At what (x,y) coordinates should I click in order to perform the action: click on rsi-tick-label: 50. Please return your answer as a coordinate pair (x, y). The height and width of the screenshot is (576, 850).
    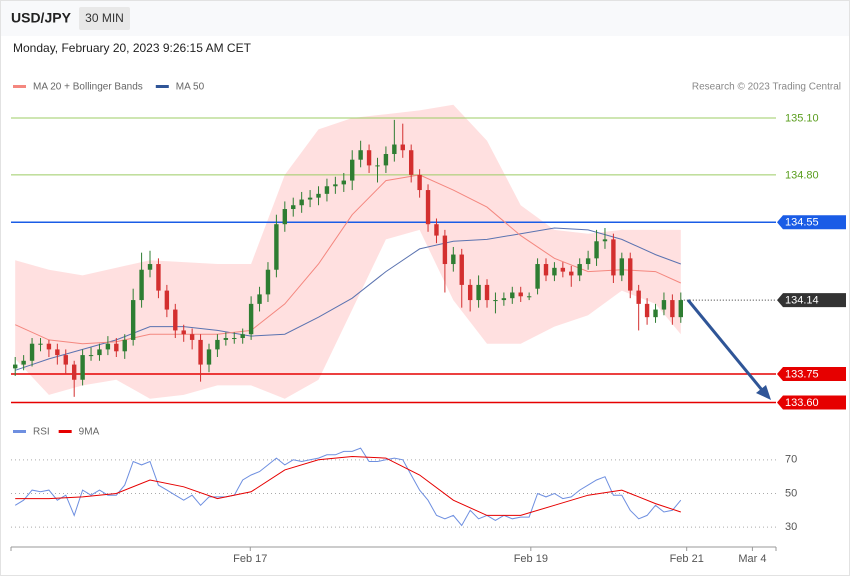
    Looking at the image, I should click on (791, 493).